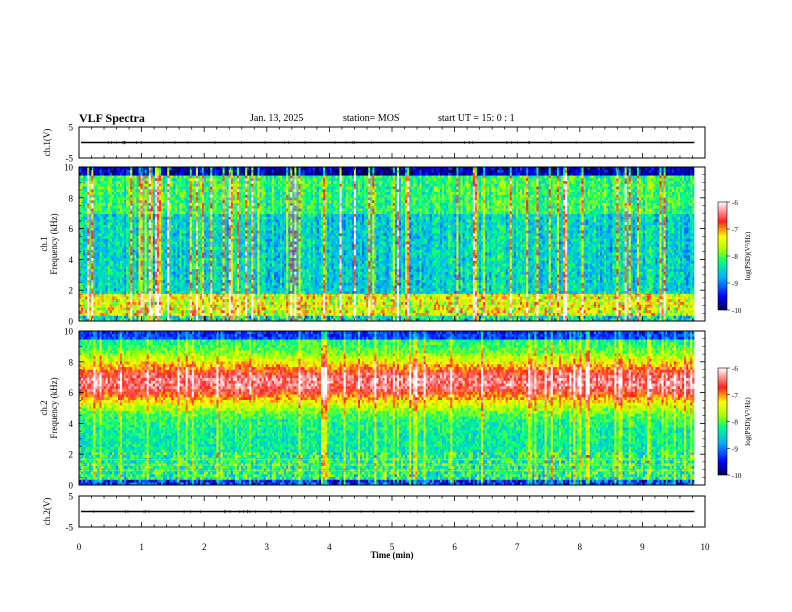  Describe the element at coordinates (329, 547) in the screenshot. I see `xtick-label: 4` at that location.